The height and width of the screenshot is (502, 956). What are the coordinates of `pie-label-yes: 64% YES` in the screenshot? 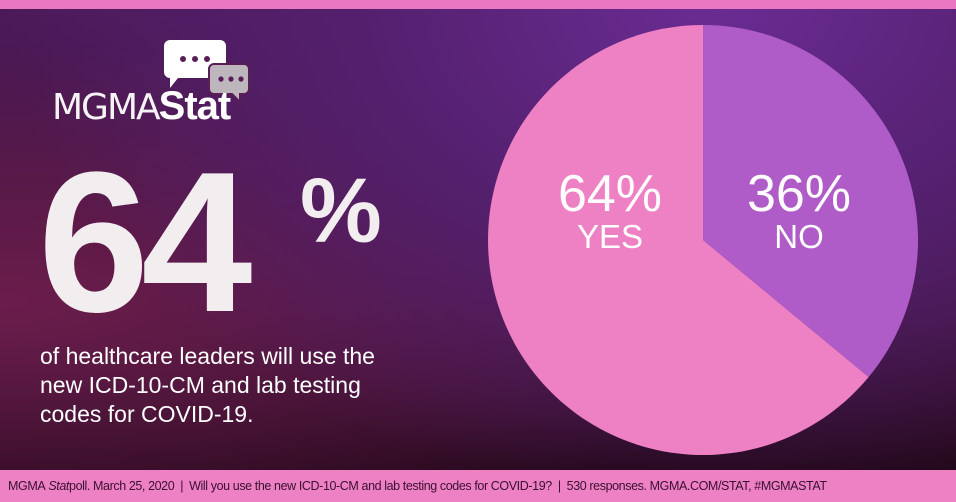 It's located at (610, 211).